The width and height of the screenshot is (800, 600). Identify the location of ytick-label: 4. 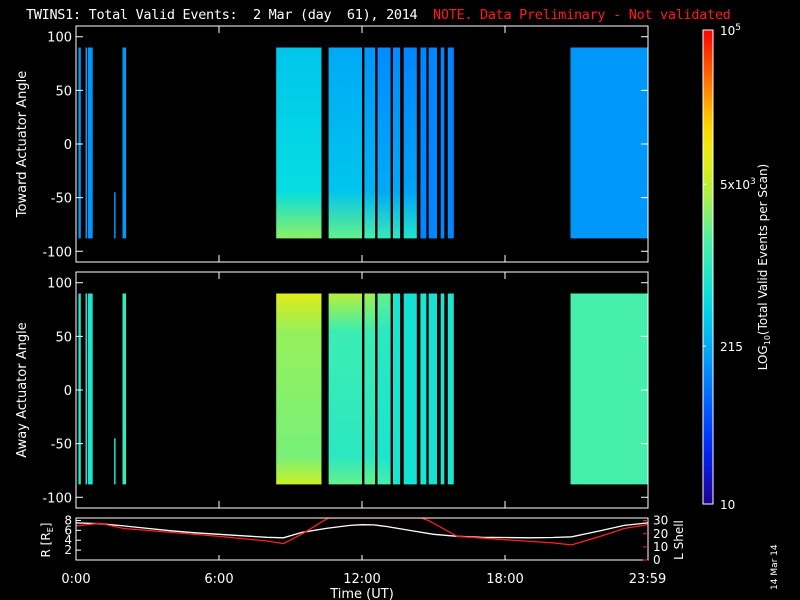
(68, 540).